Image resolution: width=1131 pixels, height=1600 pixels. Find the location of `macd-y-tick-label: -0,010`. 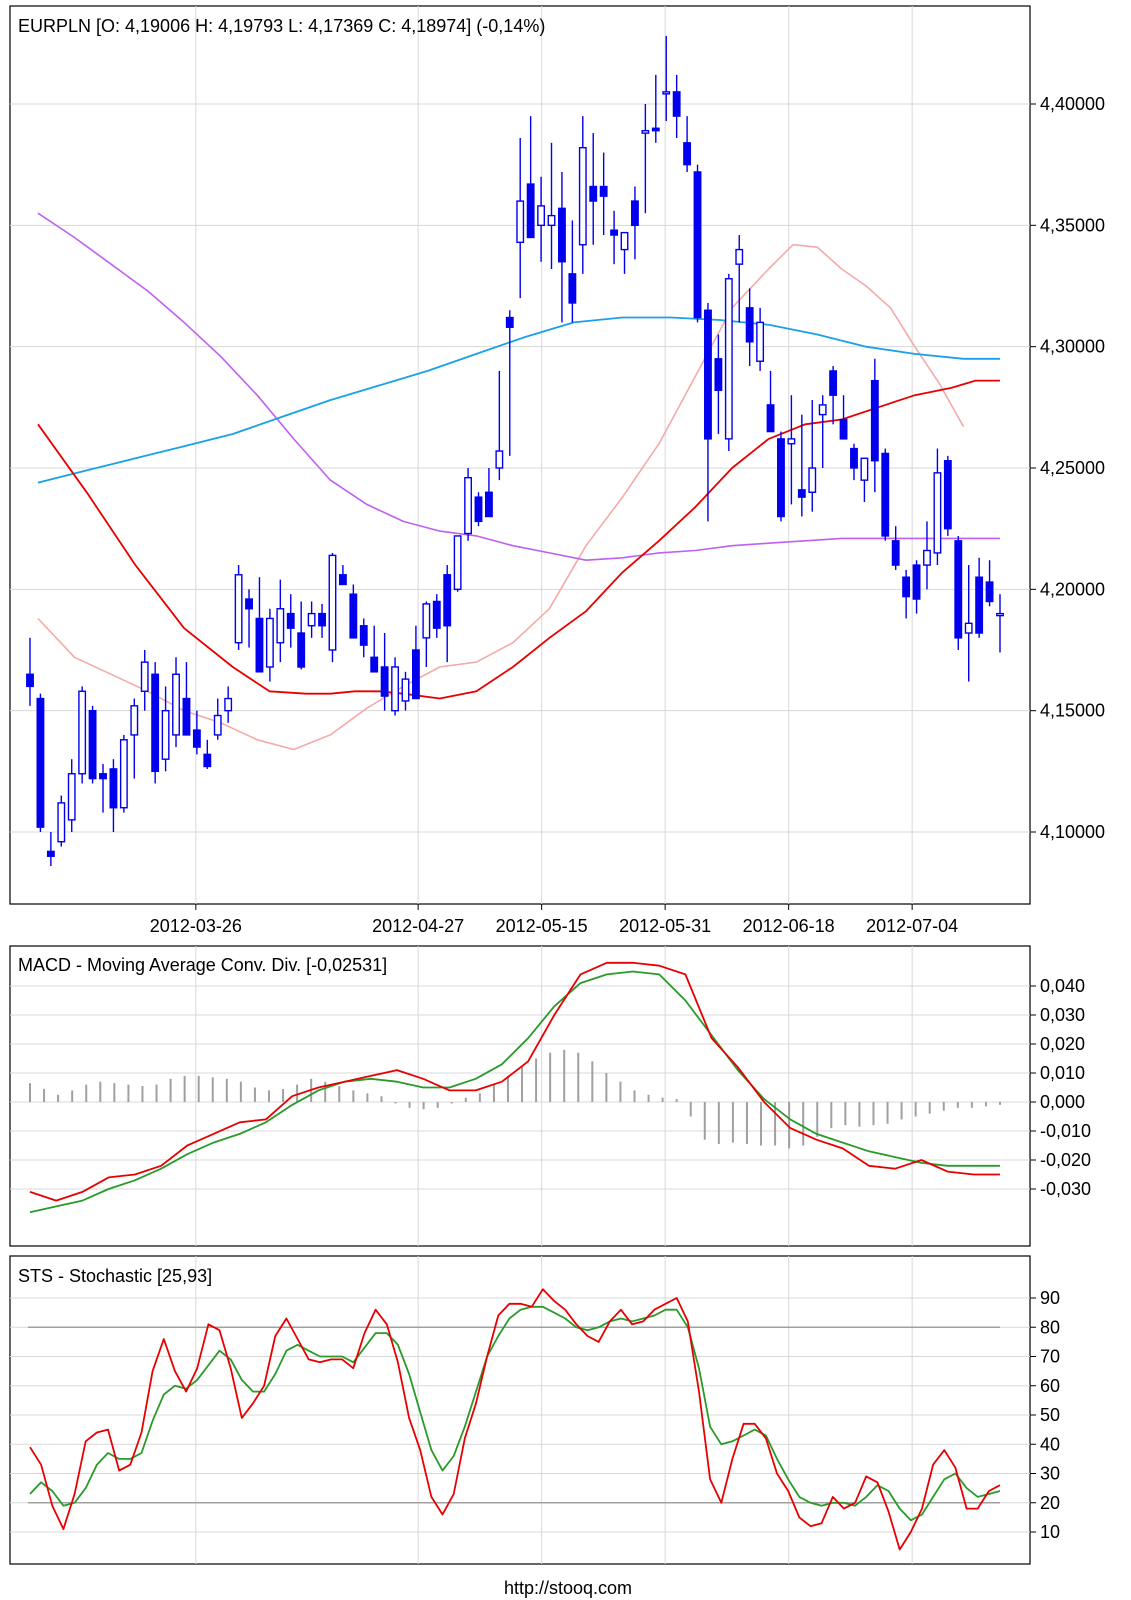

macd-y-tick-label: -0,010 is located at coordinates (1065, 1131).